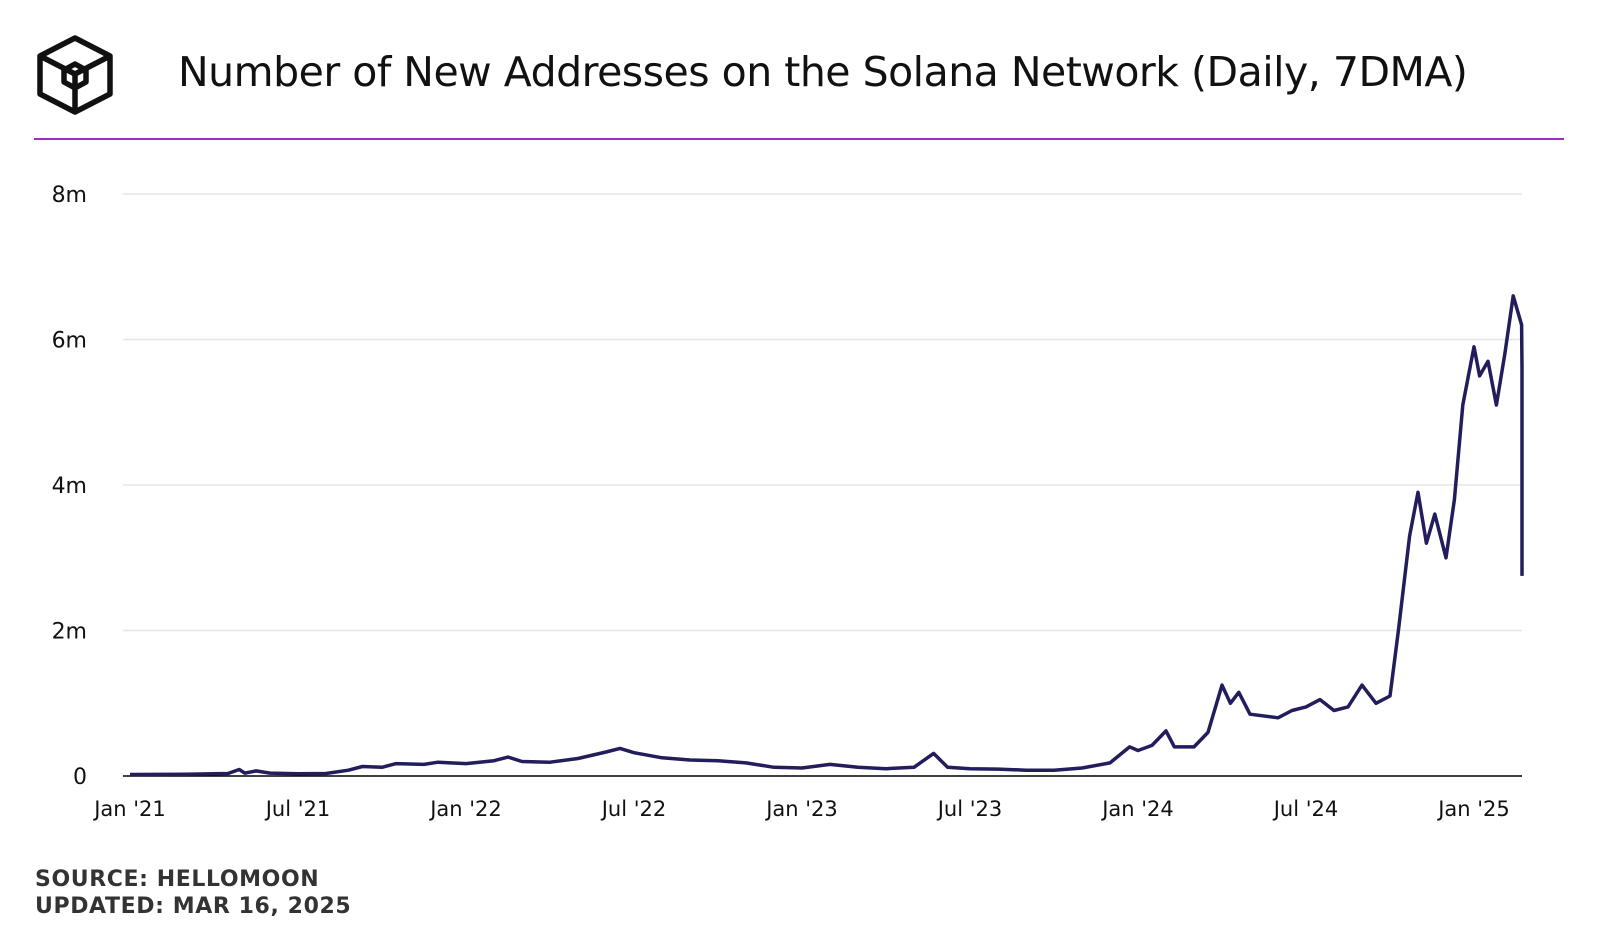 This screenshot has height=933, width=1600. I want to click on y-axis-ticks: 0 2m 4m 6m 8m, so click(69, 486).